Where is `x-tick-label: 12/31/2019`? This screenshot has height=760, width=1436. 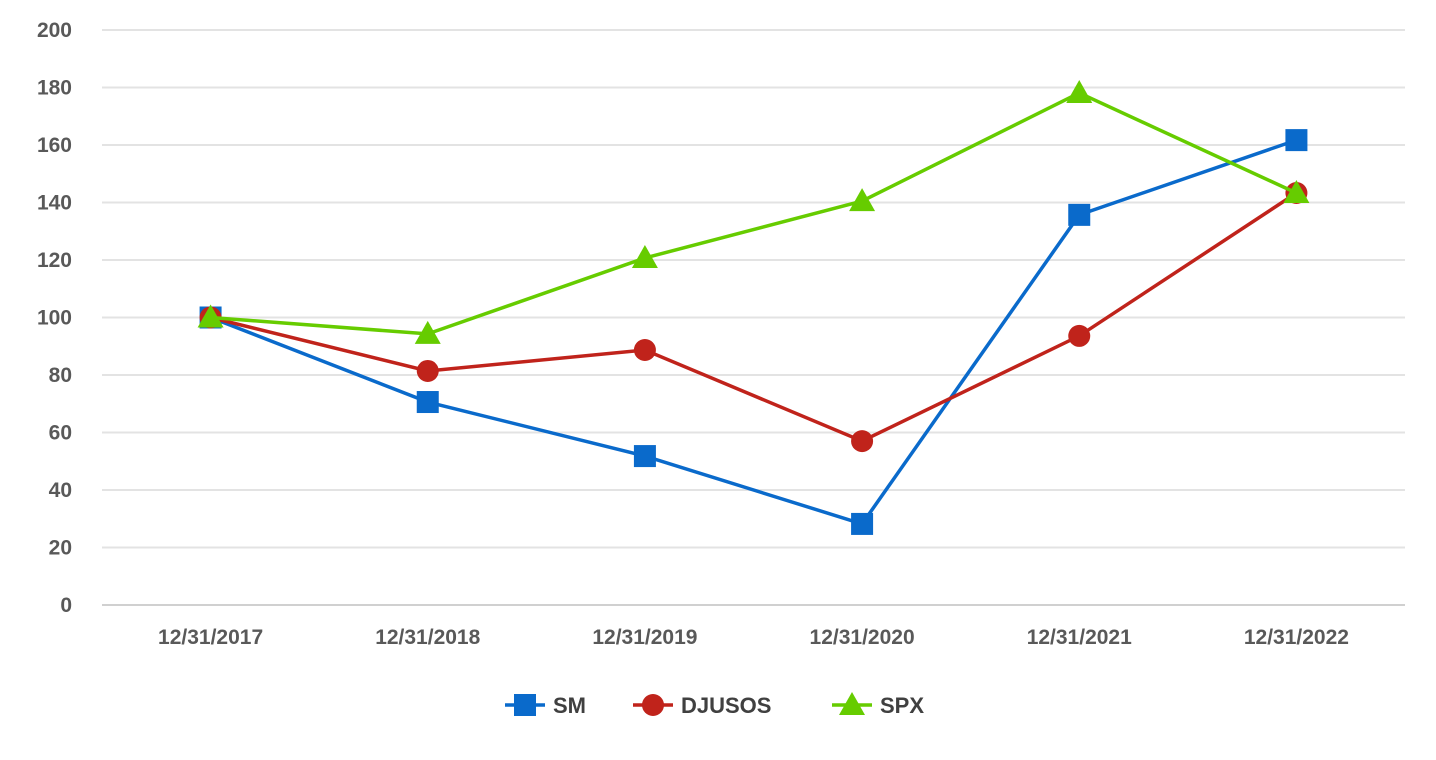 x-tick-label: 12/31/2019 is located at coordinates (644, 637).